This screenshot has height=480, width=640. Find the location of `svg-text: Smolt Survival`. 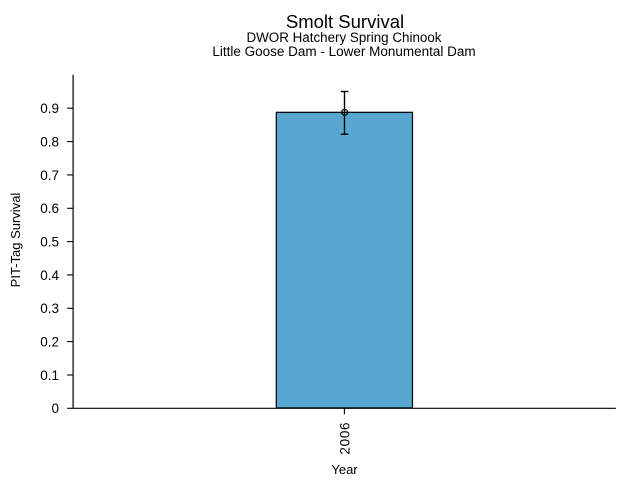

svg-text: Smolt Survival is located at coordinates (345, 21).